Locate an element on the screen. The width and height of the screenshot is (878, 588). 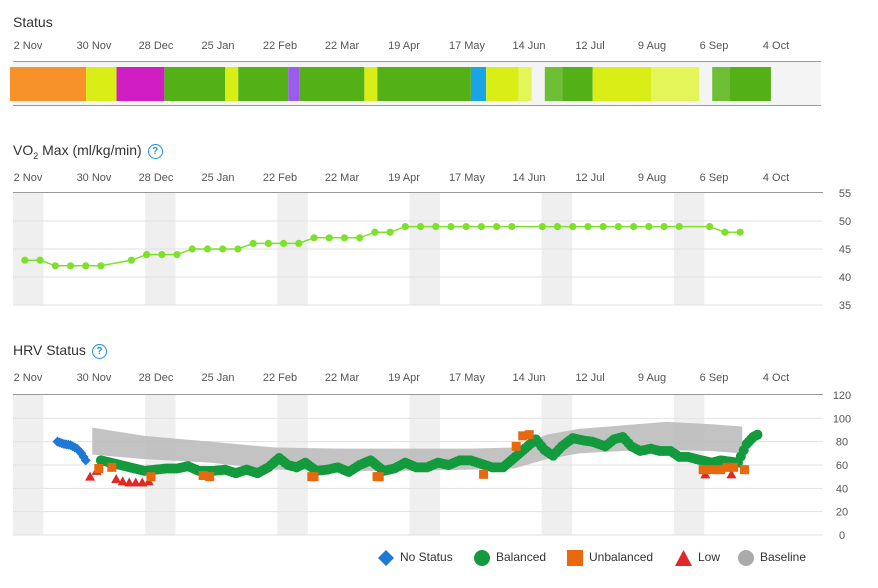
legend-no-status: No Status is located at coordinates (415, 558).